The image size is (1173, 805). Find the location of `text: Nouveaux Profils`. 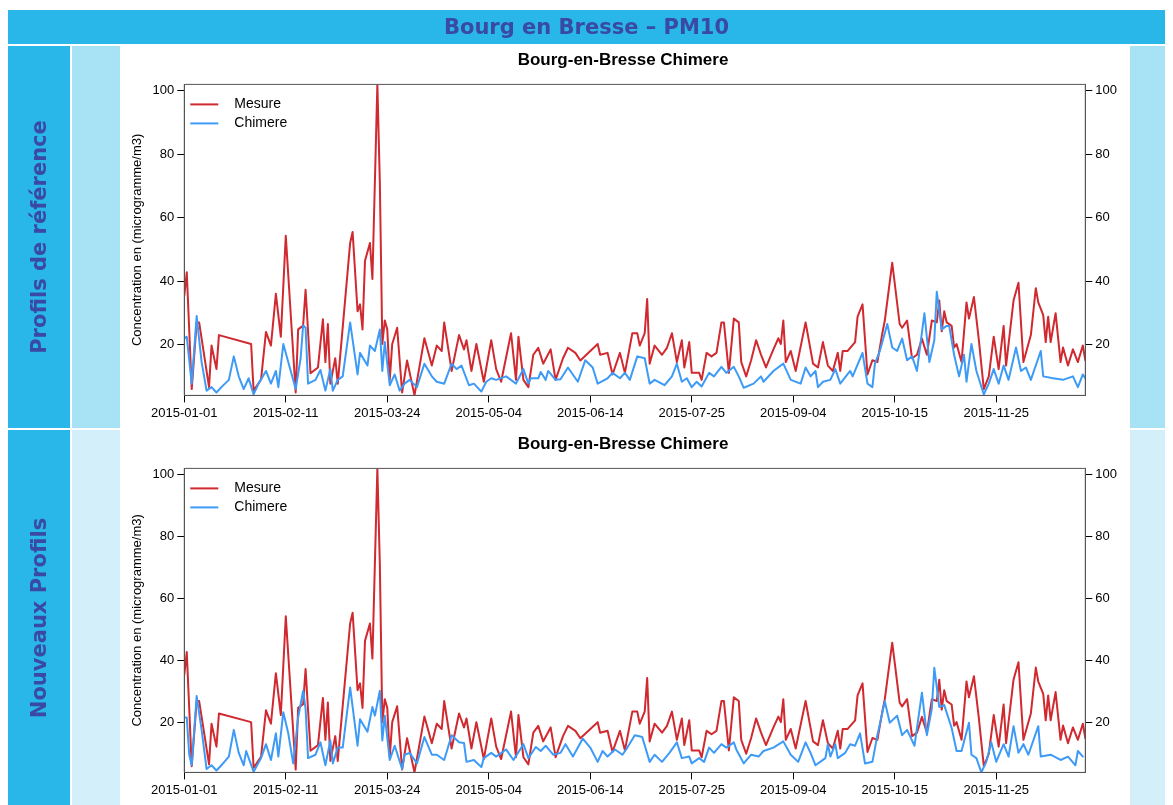

text: Nouveaux Profils is located at coordinates (39, 617).